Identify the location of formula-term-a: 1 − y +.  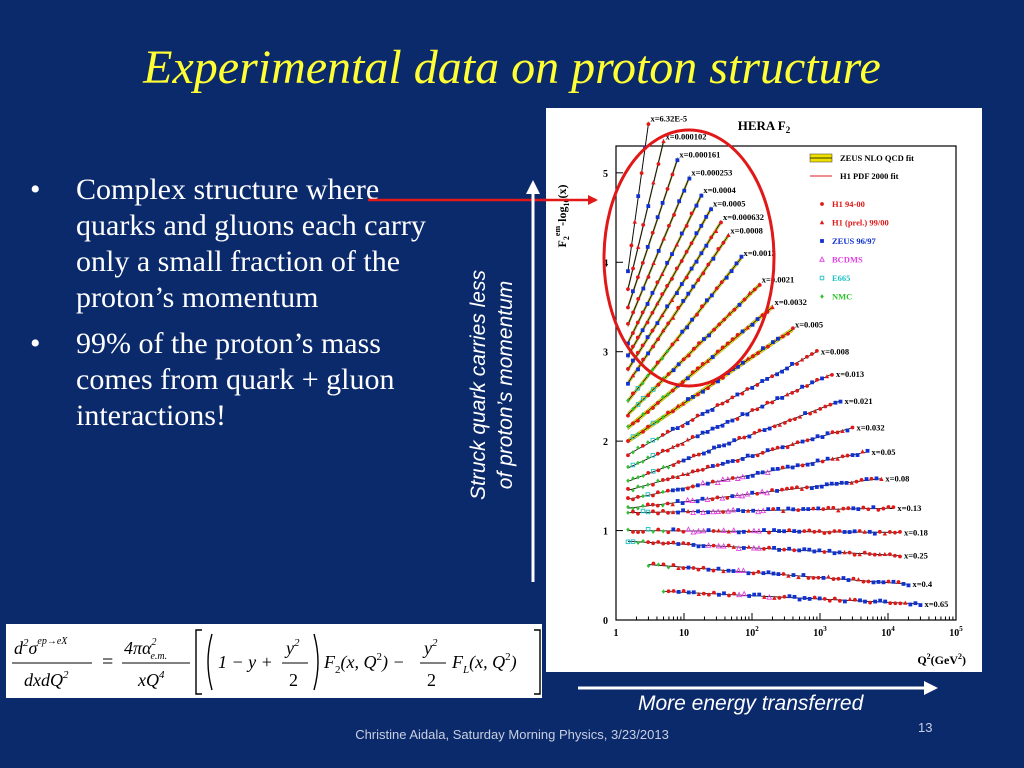
(245, 662).